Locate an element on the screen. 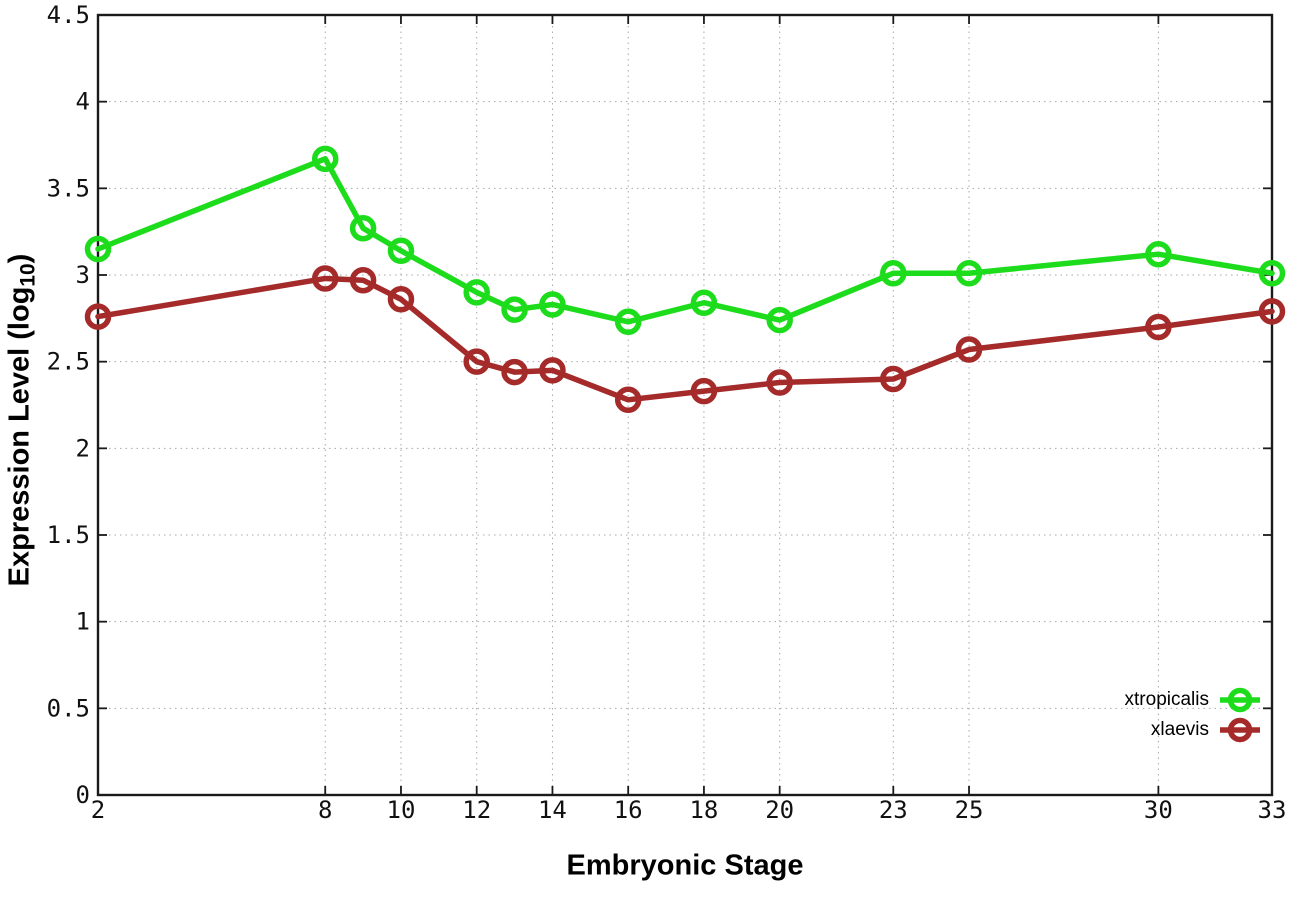  x-tick-label: 2 is located at coordinates (98, 810).